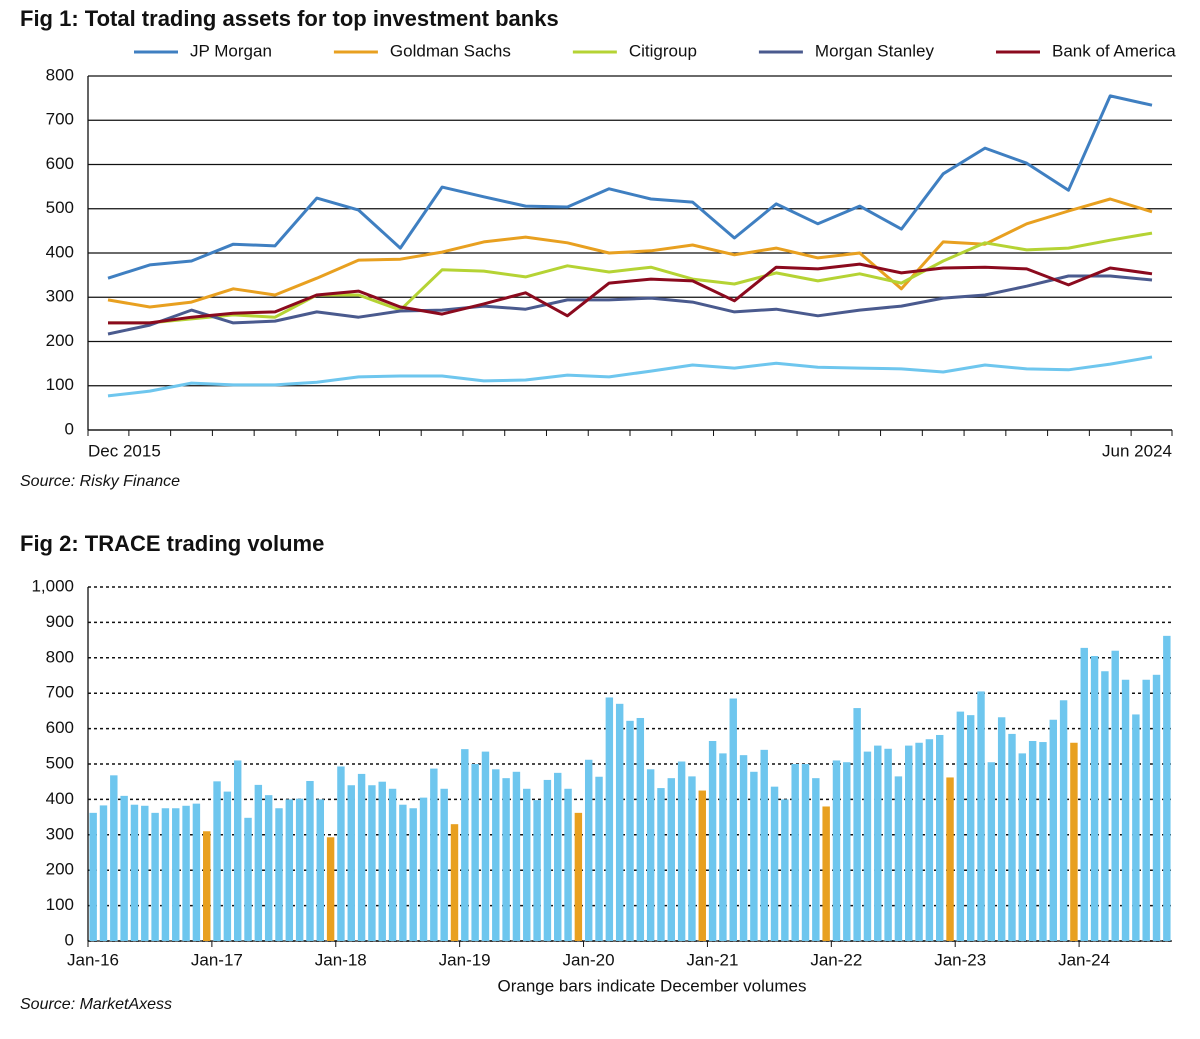 Image resolution: width=1200 pixels, height=1039 pixels. I want to click on x-tick-label: Jan-16, so click(93, 959).